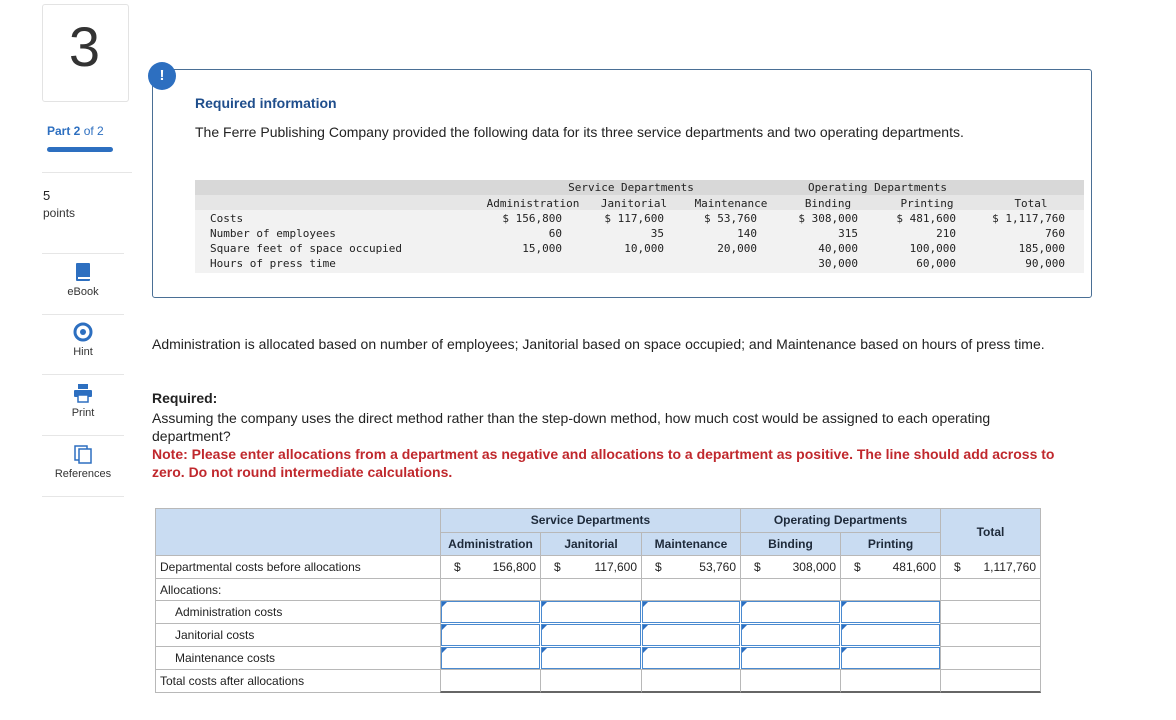 The height and width of the screenshot is (720, 1176). I want to click on progress-bar, so click(80, 149).